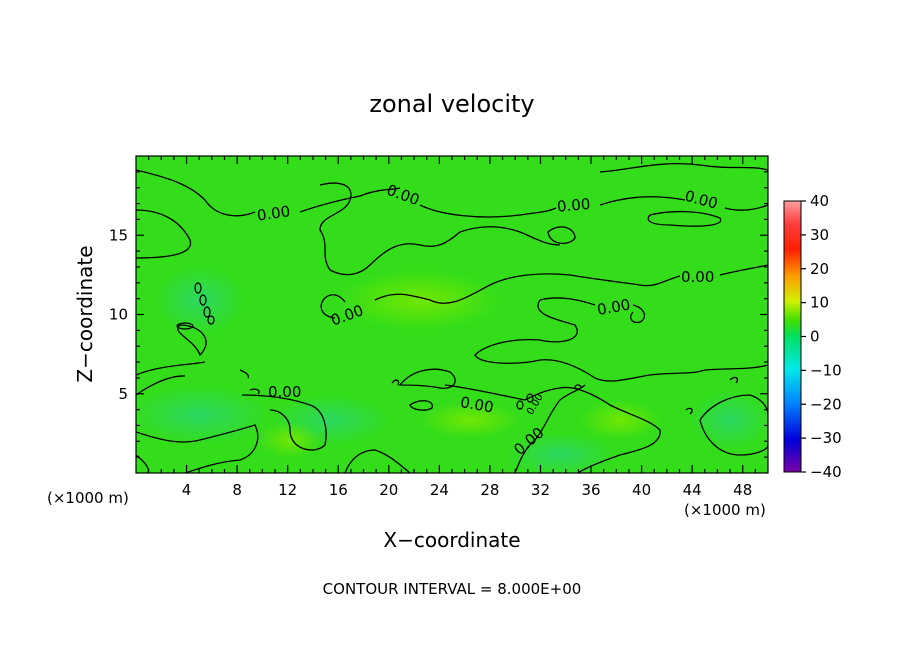 This screenshot has height=654, width=904. I want to click on chart-title: zonal velocity, so click(451, 104).